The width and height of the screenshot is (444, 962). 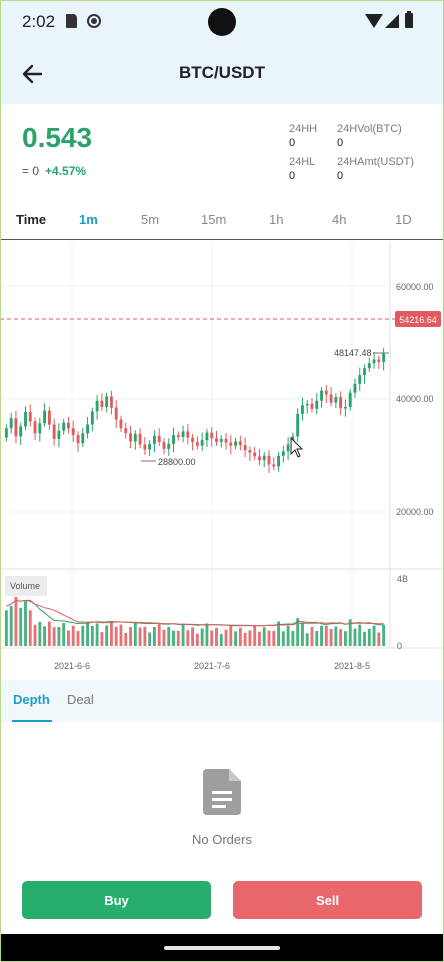 I want to click on x-tick-label: 2021-8-5, so click(x=352, y=666).